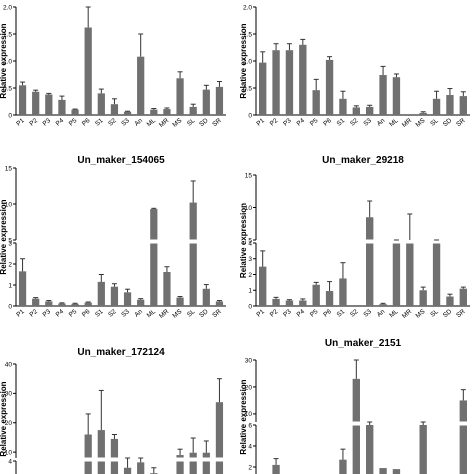 This screenshot has height=474, width=474. Describe the element at coordinates (10, 285) in the screenshot. I see `y-tick-label: 1` at that location.